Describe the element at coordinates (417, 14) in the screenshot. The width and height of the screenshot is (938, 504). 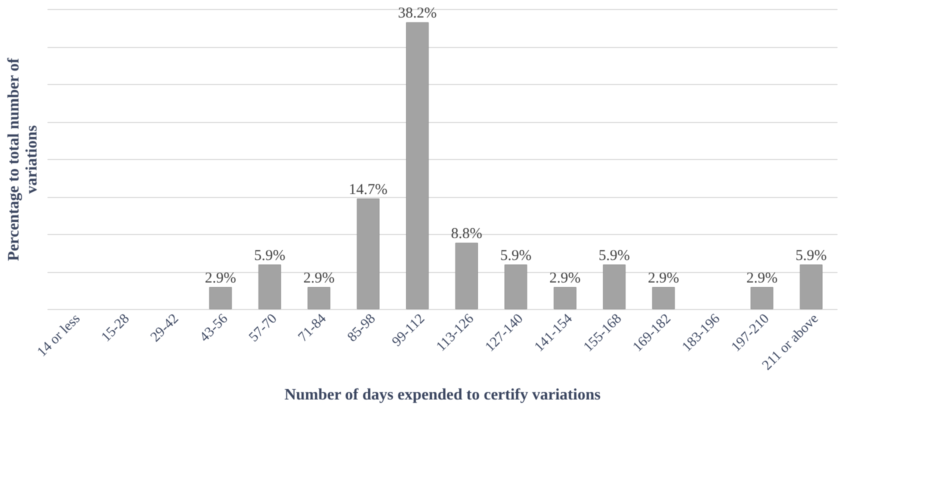
I see `data-label: 38.2%` at that location.